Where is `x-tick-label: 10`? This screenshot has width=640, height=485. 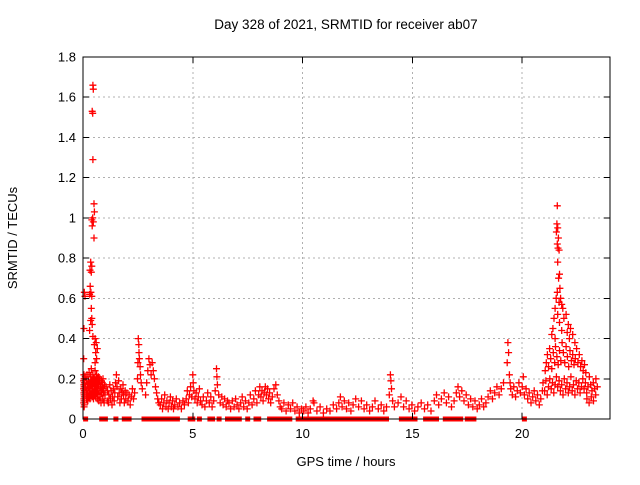
x-tick-label: 10 is located at coordinates (302, 433).